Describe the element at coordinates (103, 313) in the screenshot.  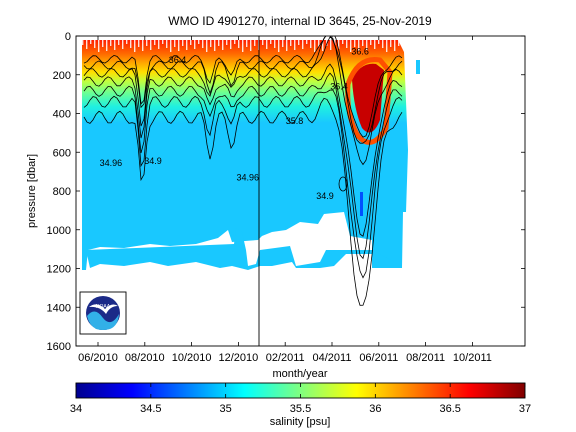
I see `noaa-logo: NOAA` at that location.